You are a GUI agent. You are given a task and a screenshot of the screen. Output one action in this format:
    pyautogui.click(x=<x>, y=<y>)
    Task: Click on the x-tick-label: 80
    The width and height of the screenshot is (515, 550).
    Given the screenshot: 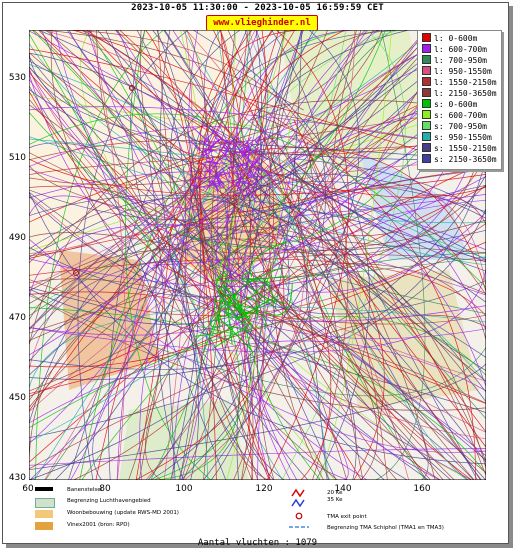 What is the action you would take?
    pyautogui.click(x=105, y=489)
    